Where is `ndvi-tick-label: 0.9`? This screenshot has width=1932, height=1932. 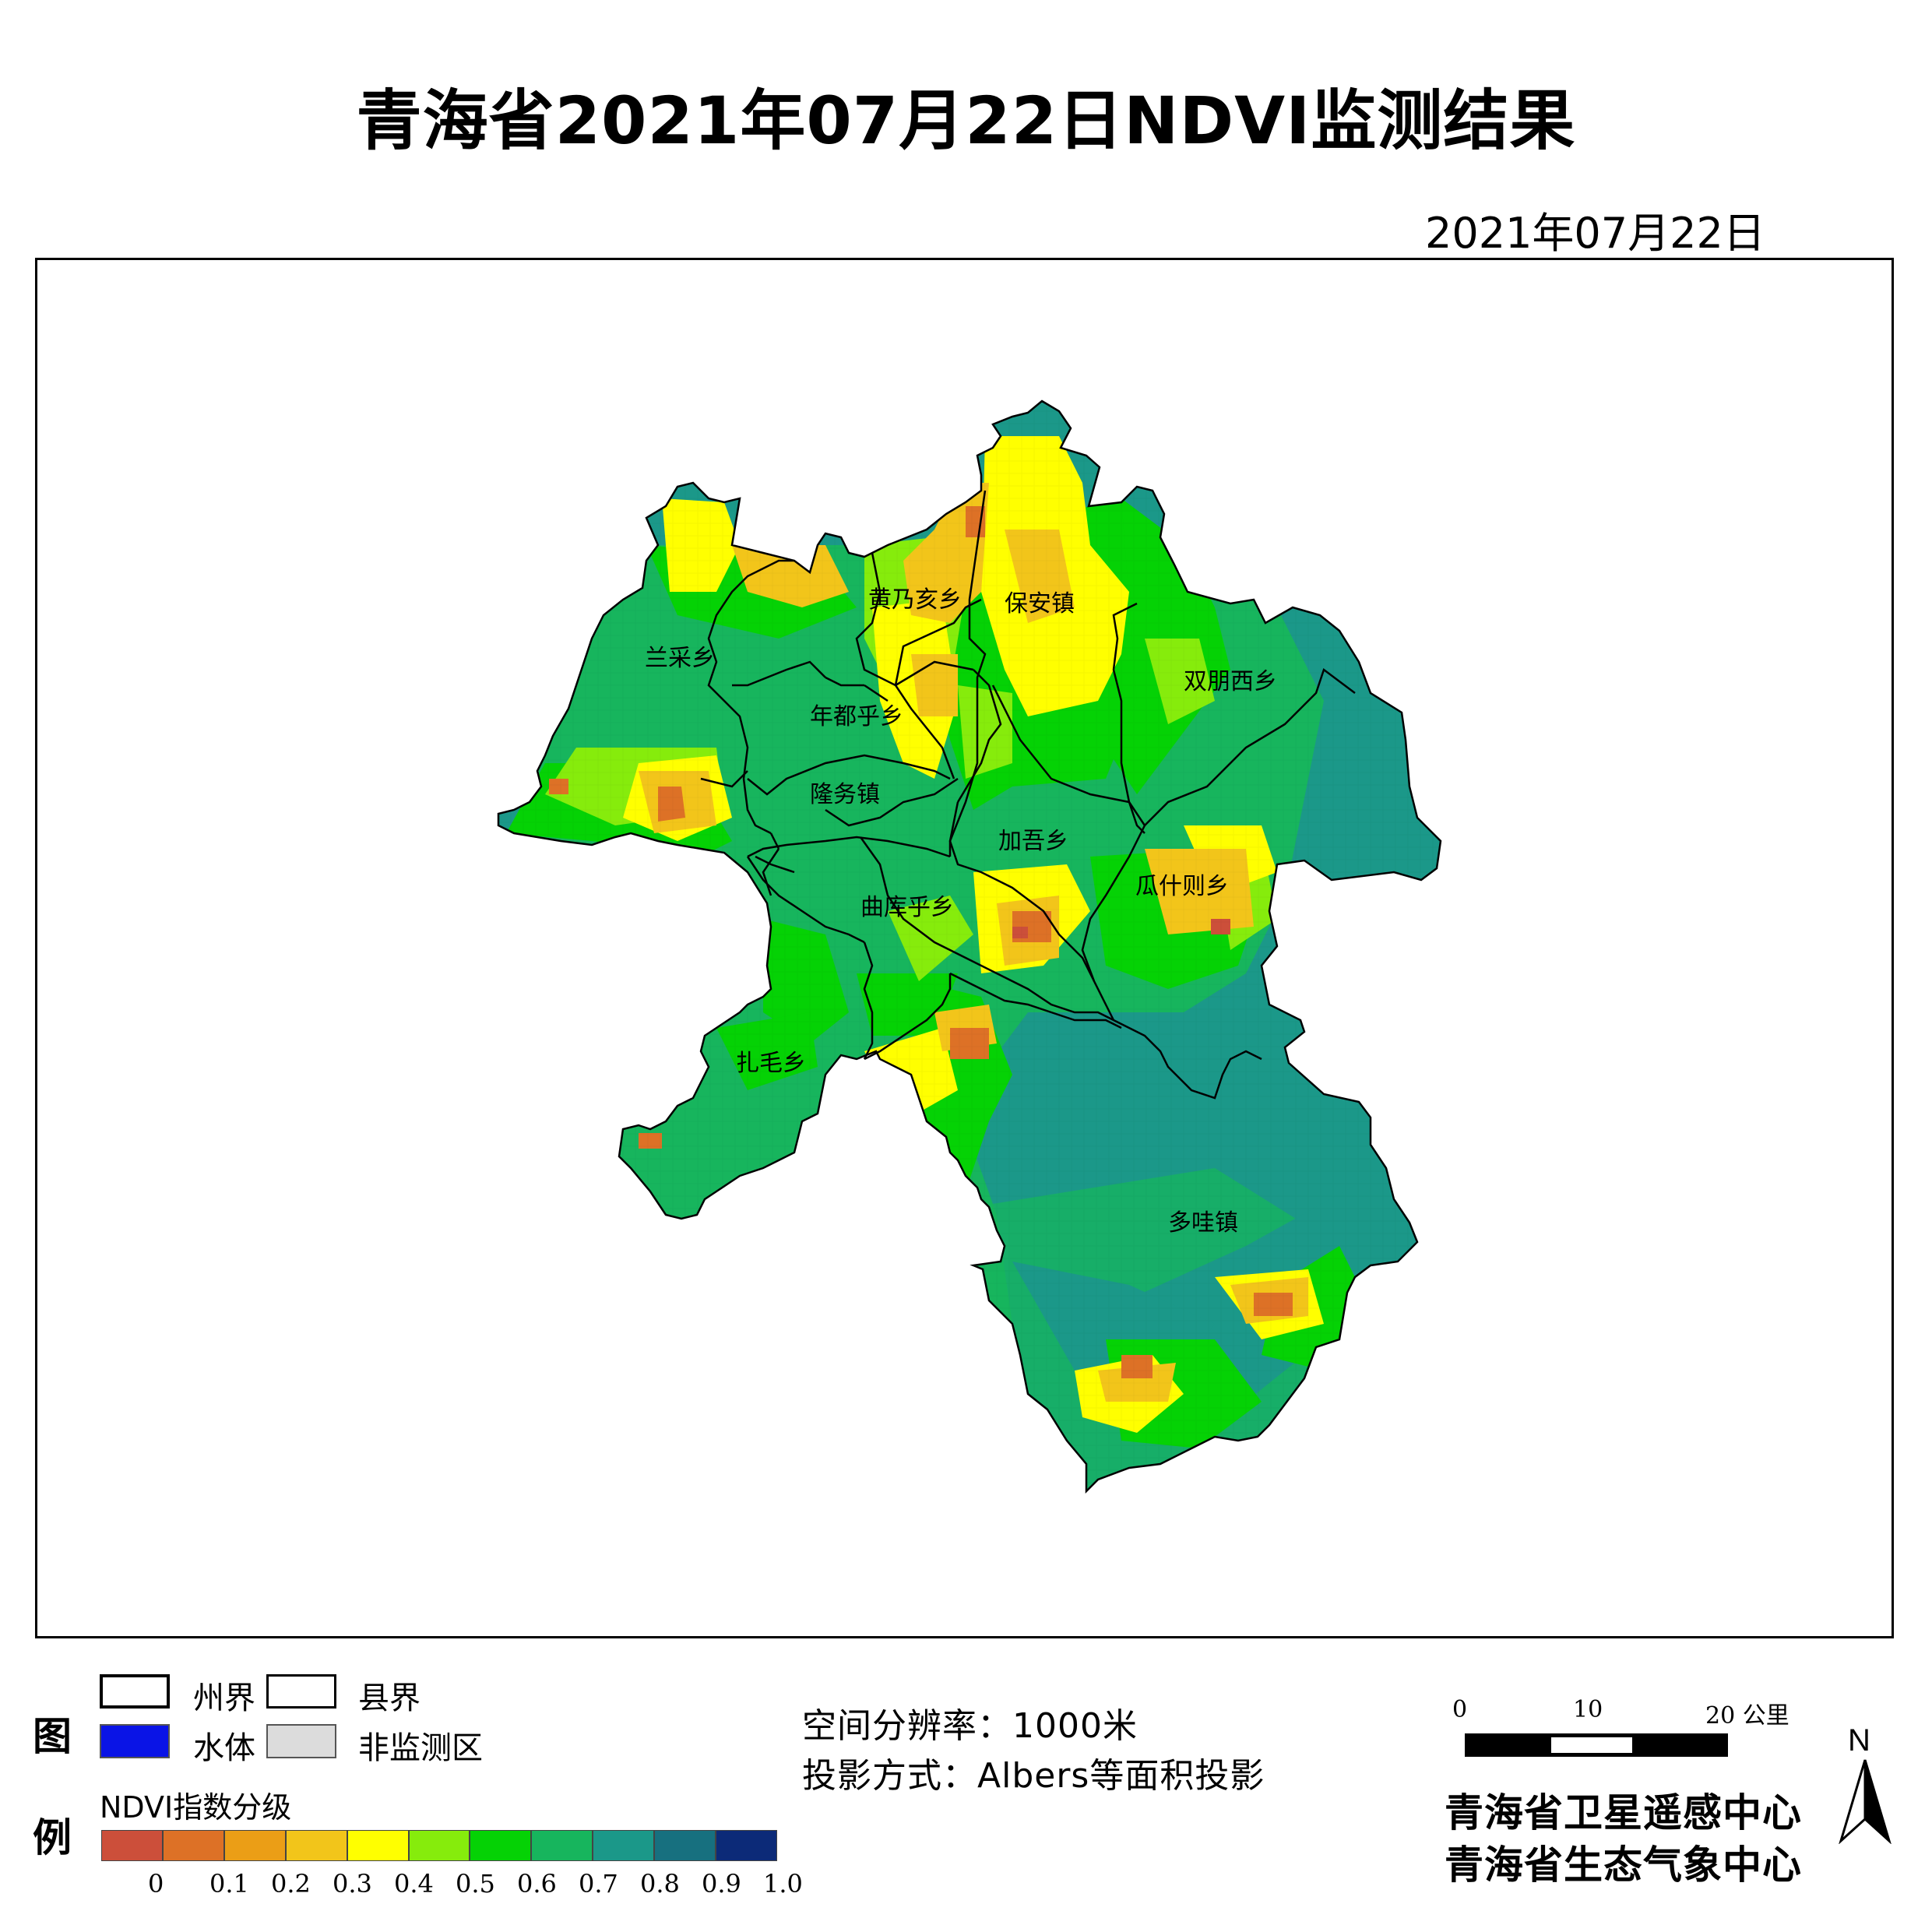
ndvi-tick-label: 0.9 is located at coordinates (721, 1884).